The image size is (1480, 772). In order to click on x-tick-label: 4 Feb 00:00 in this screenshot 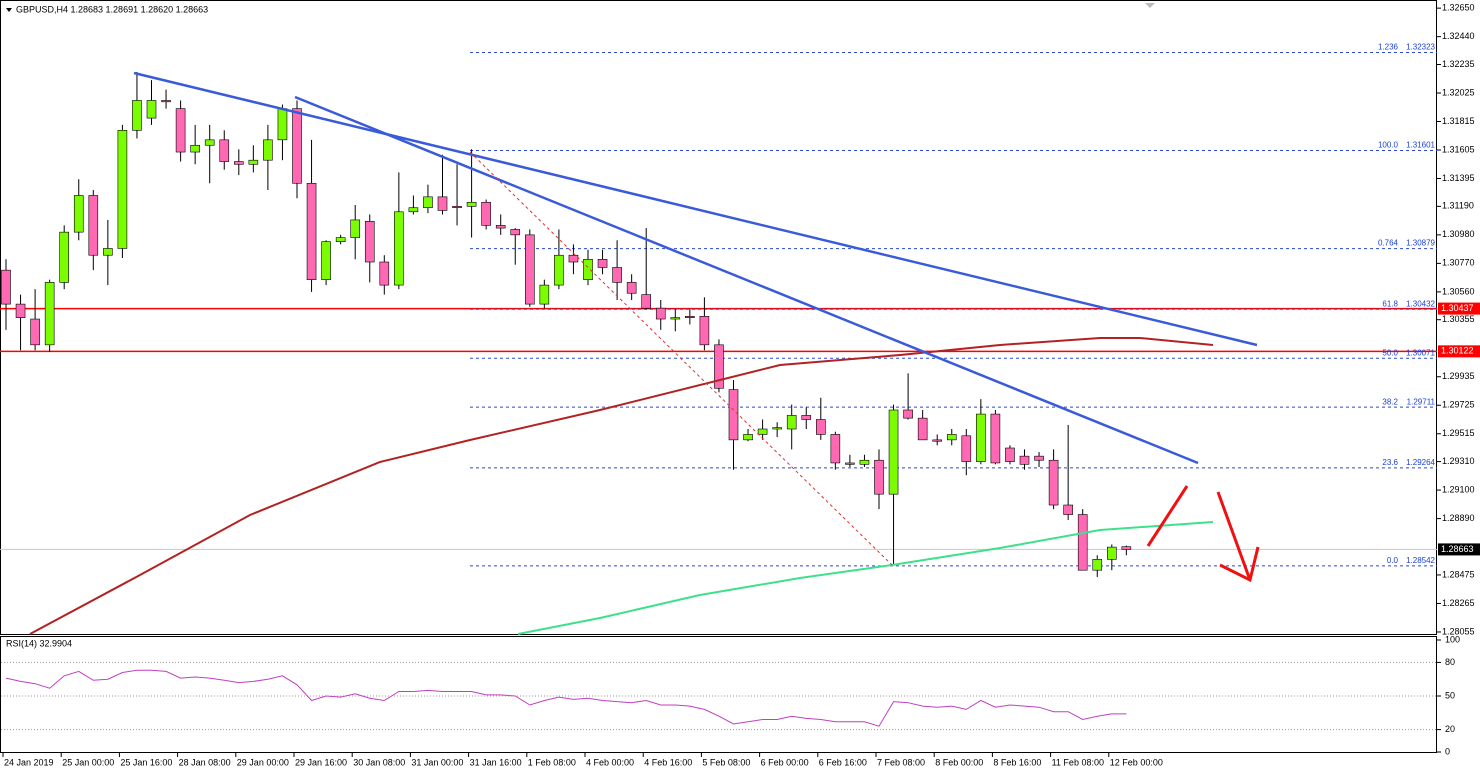, I will do `click(610, 762)`.